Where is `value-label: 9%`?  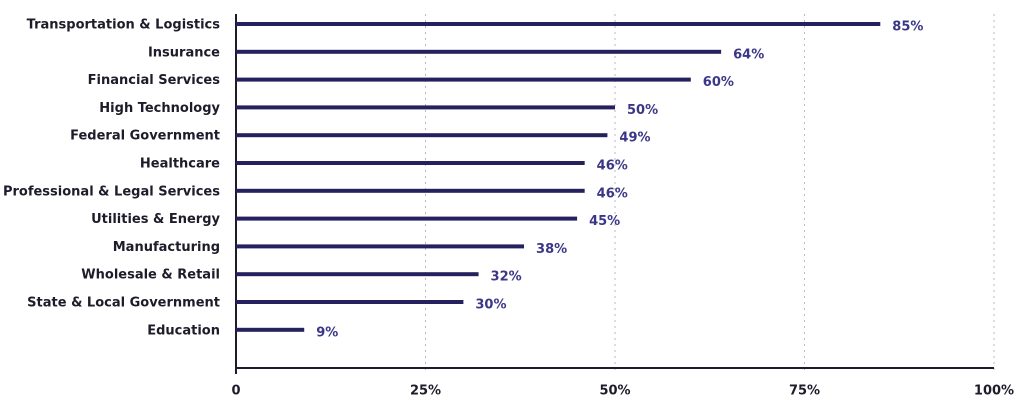
value-label: 9% is located at coordinates (327, 332).